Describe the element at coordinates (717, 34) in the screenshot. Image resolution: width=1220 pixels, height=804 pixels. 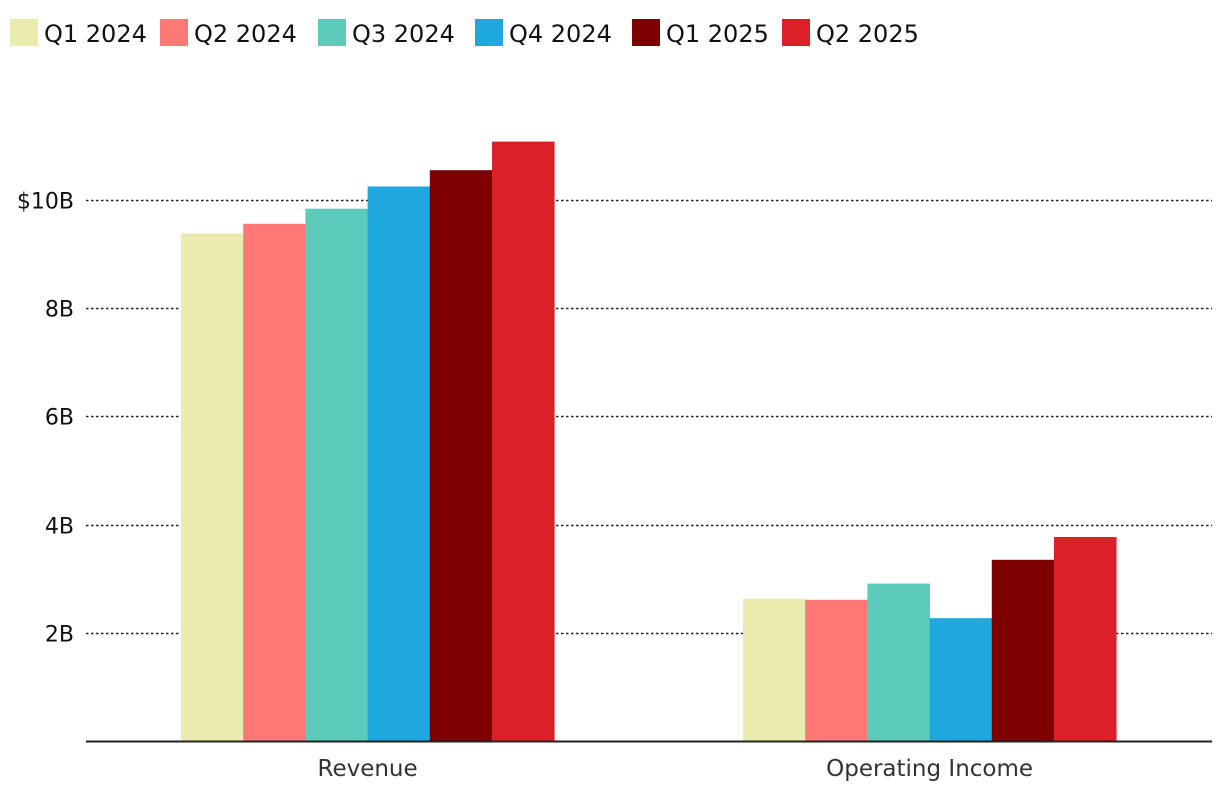
I see `legend-label: Q1 2025` at that location.